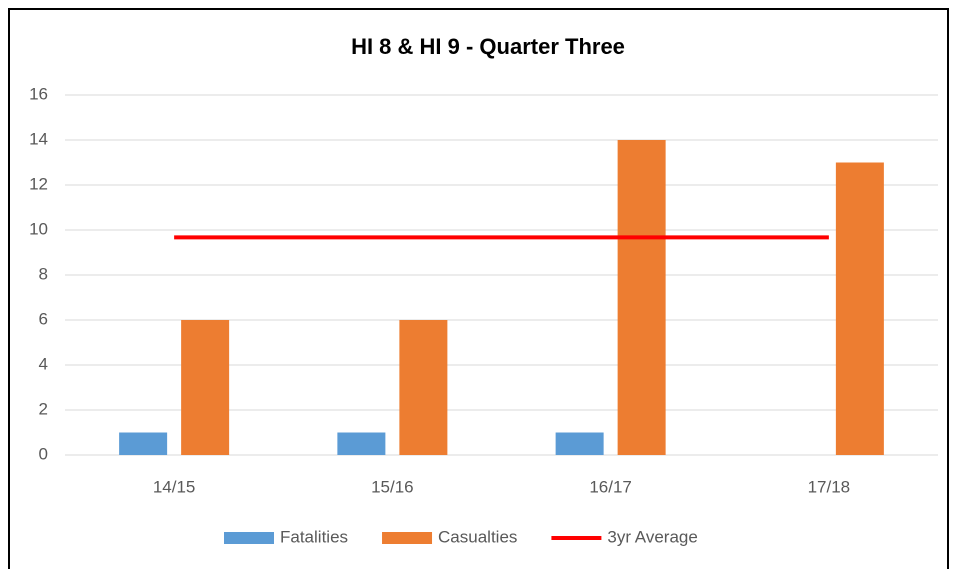  Describe the element at coordinates (314, 536) in the screenshot. I see `legend-label: Fatalities` at that location.